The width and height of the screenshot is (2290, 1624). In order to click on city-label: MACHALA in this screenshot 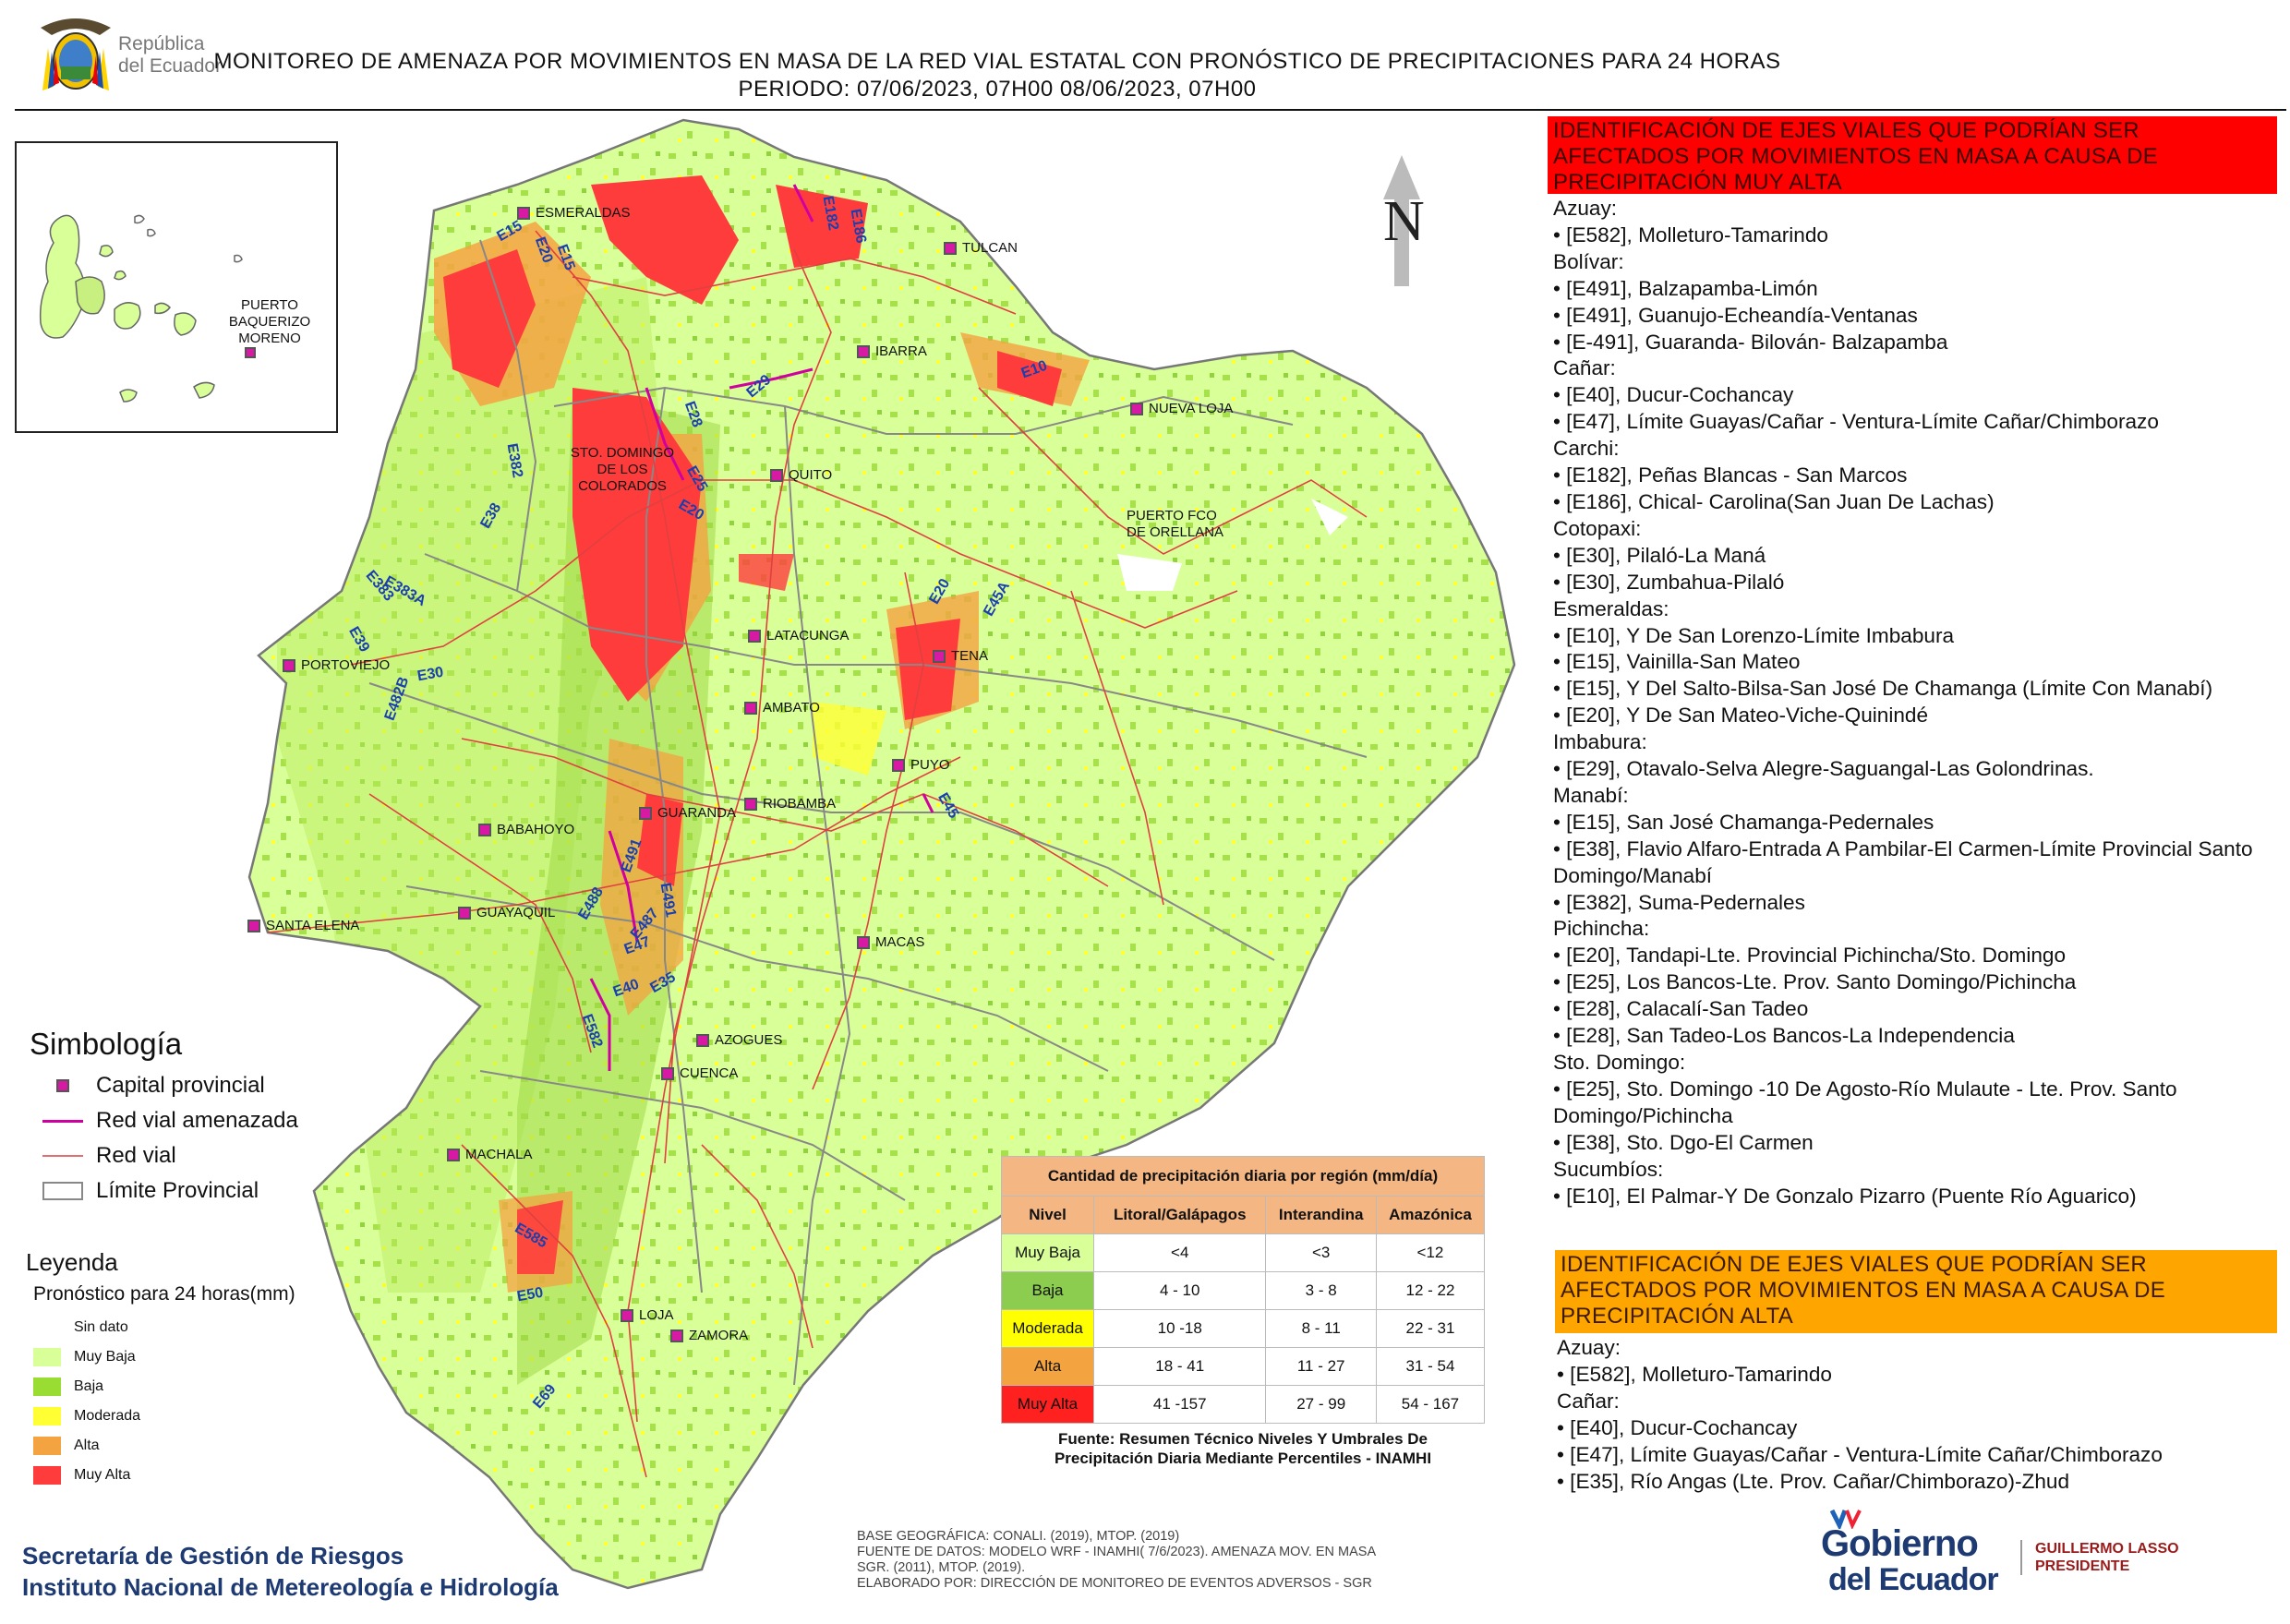, I will do `click(490, 1154)`.